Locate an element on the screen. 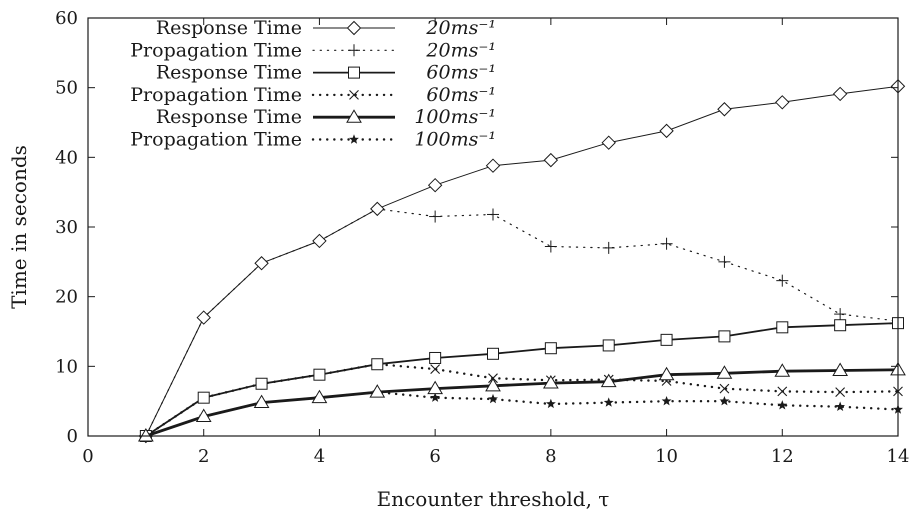  y-tick-label: 40 is located at coordinates (66, 157).